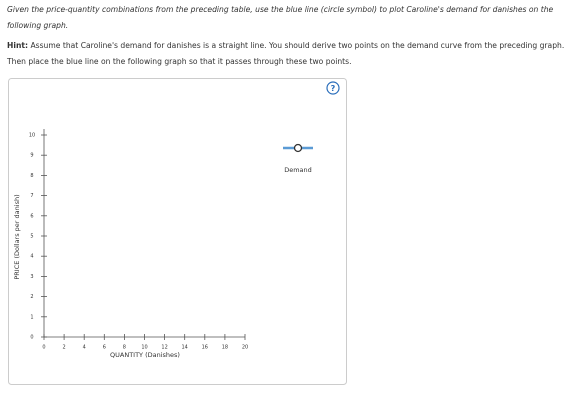 This screenshot has width=577, height=397. Describe the element at coordinates (225, 348) in the screenshot. I see `x-tick-label: 18` at that location.